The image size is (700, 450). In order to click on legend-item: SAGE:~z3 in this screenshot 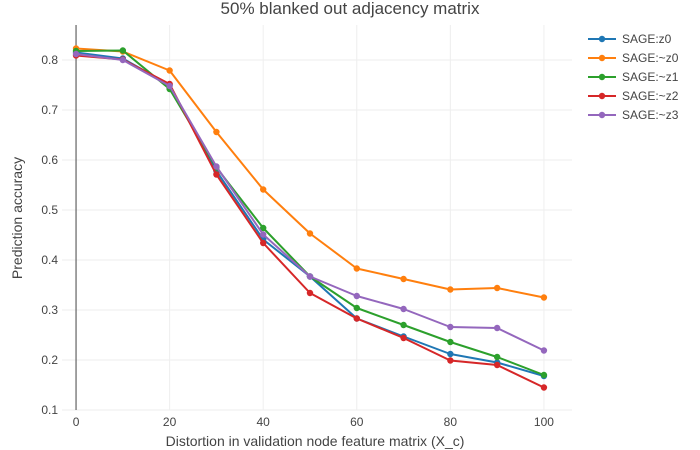, I will do `click(633, 115)`.